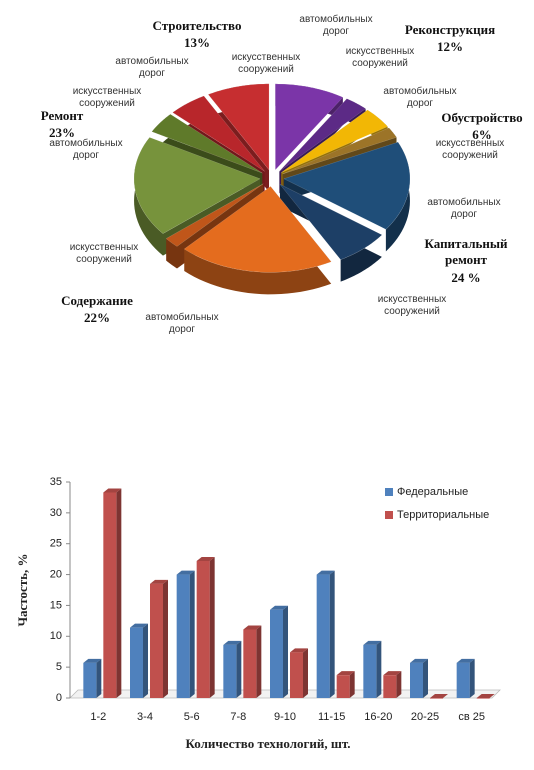 The image size is (534, 770). I want to click on x-tick-label: 7-8, so click(238, 717).